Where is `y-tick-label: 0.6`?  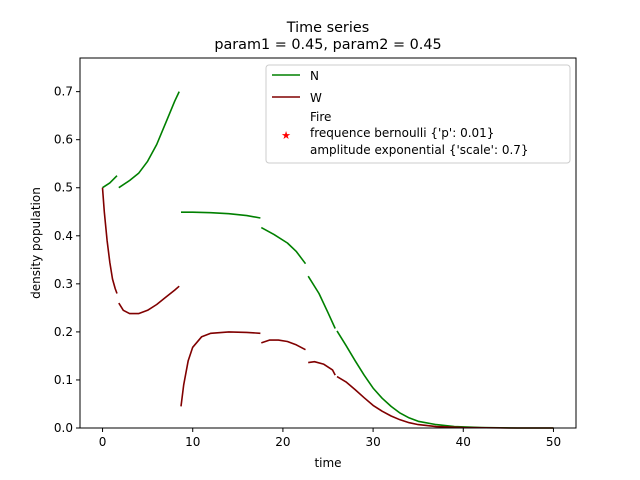
y-tick-label: 0.6 is located at coordinates (63, 140).